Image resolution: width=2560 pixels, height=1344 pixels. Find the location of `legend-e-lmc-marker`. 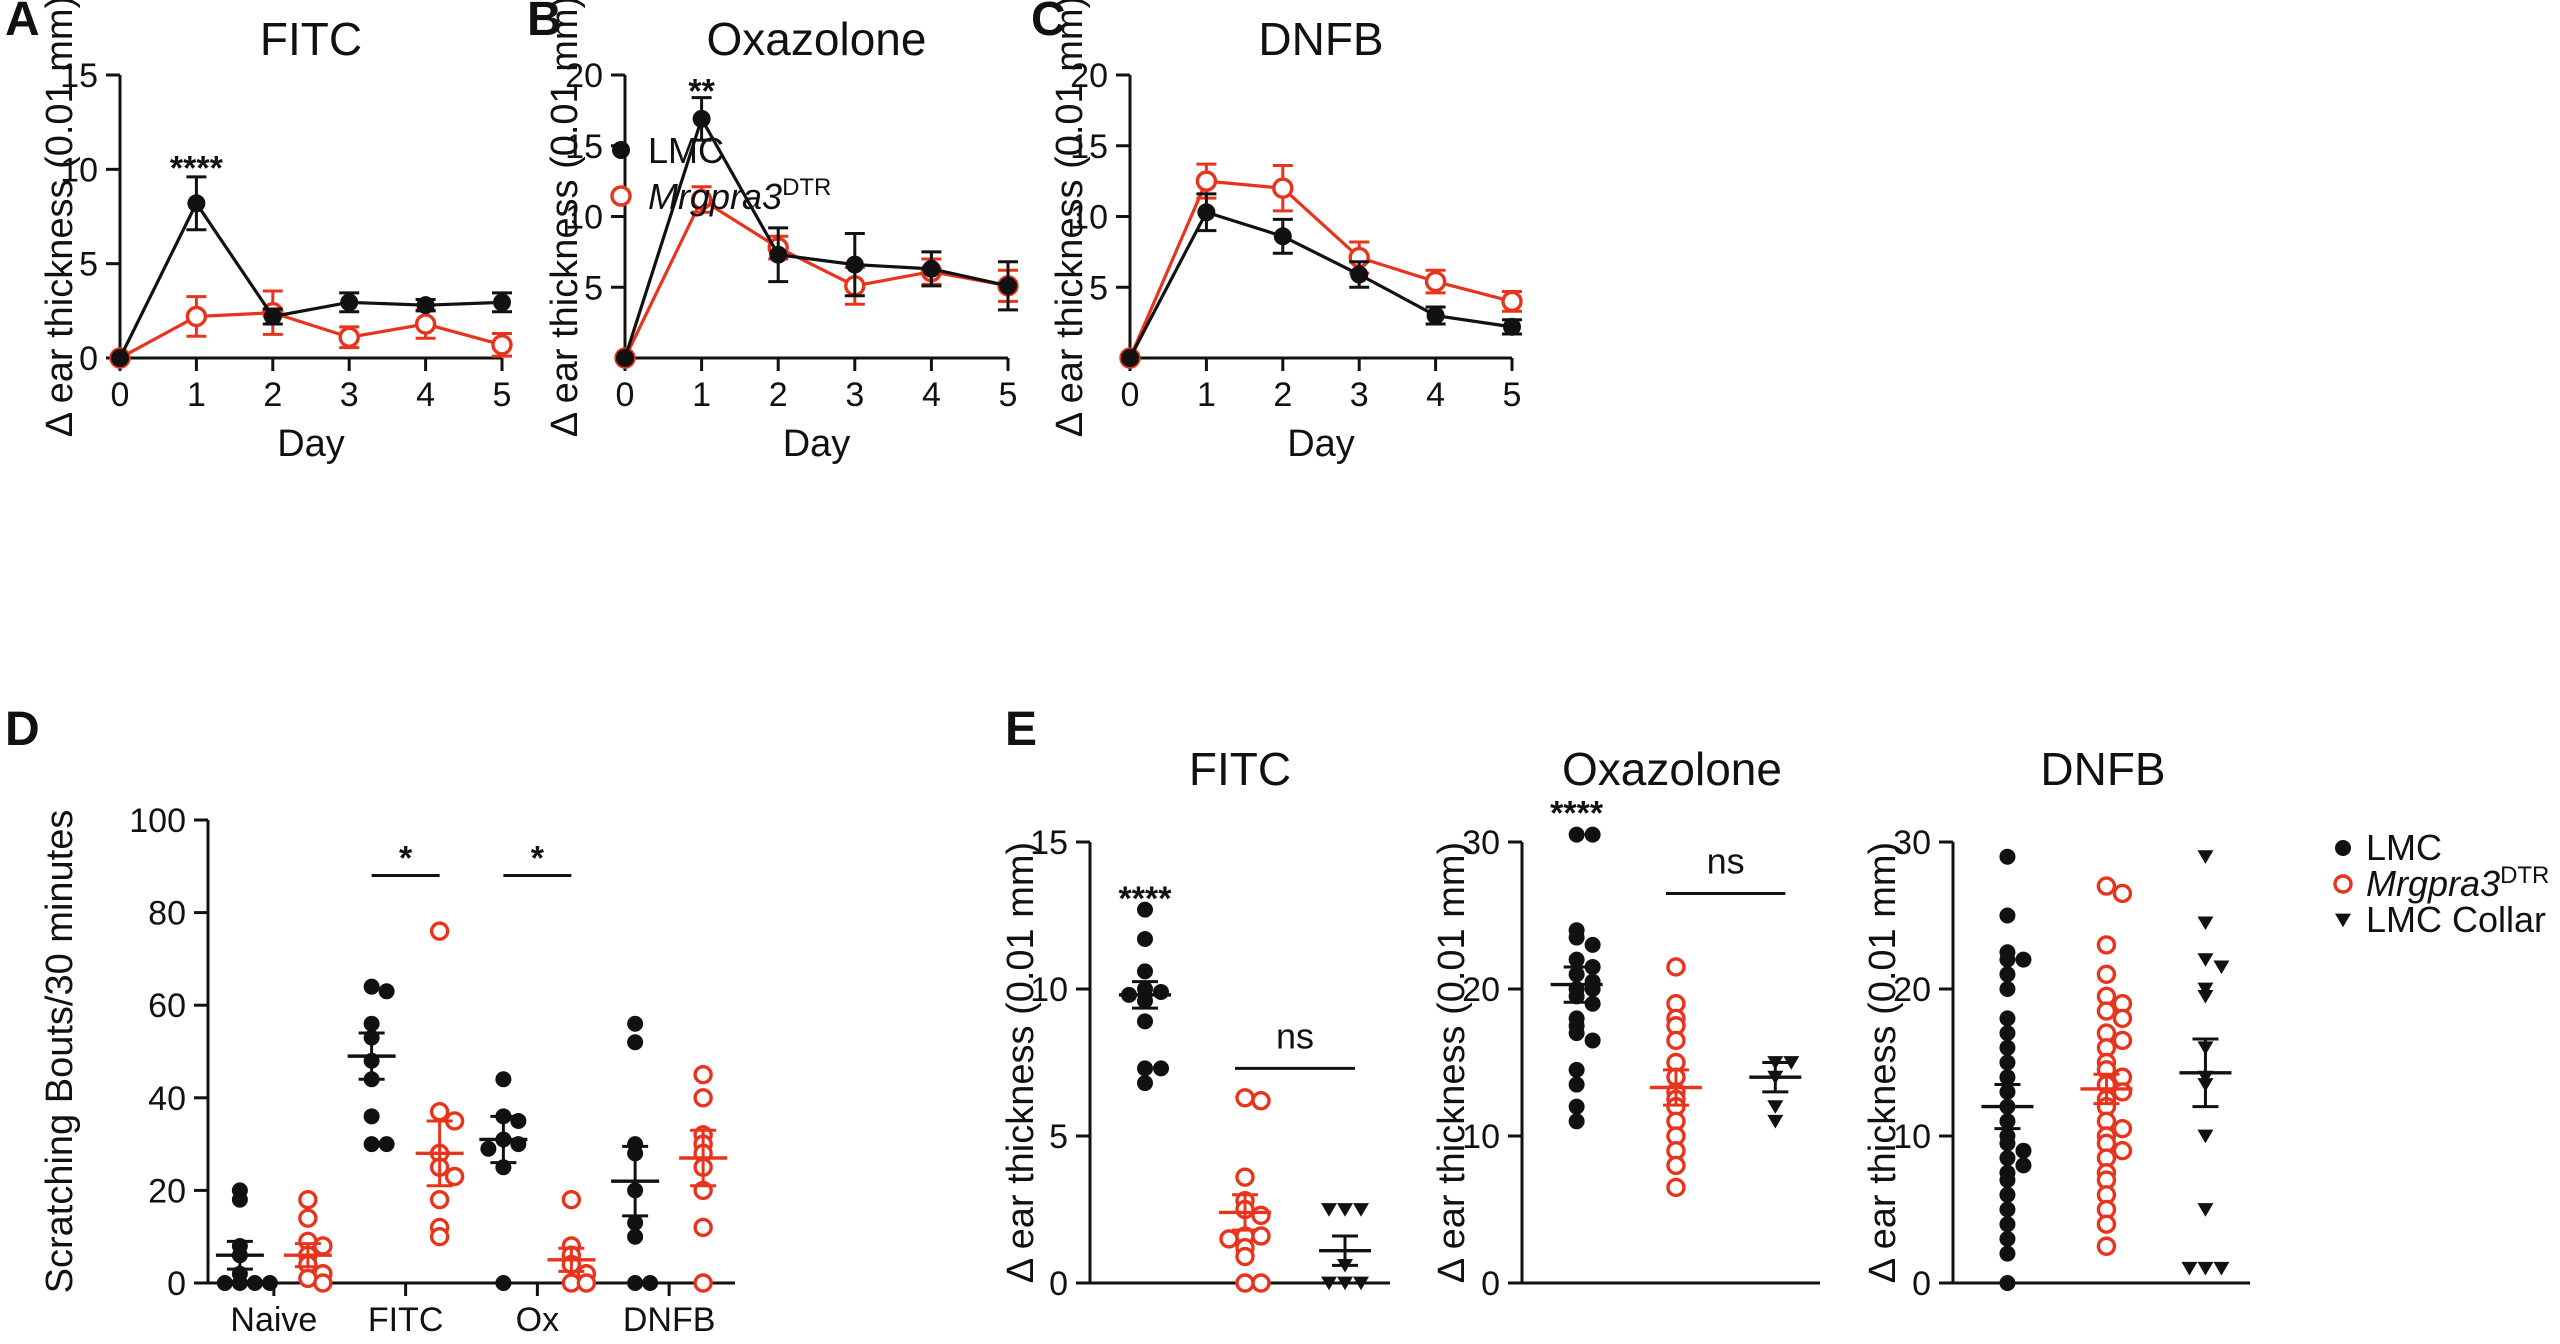

legend-e-lmc-marker is located at coordinates (2343, 848).